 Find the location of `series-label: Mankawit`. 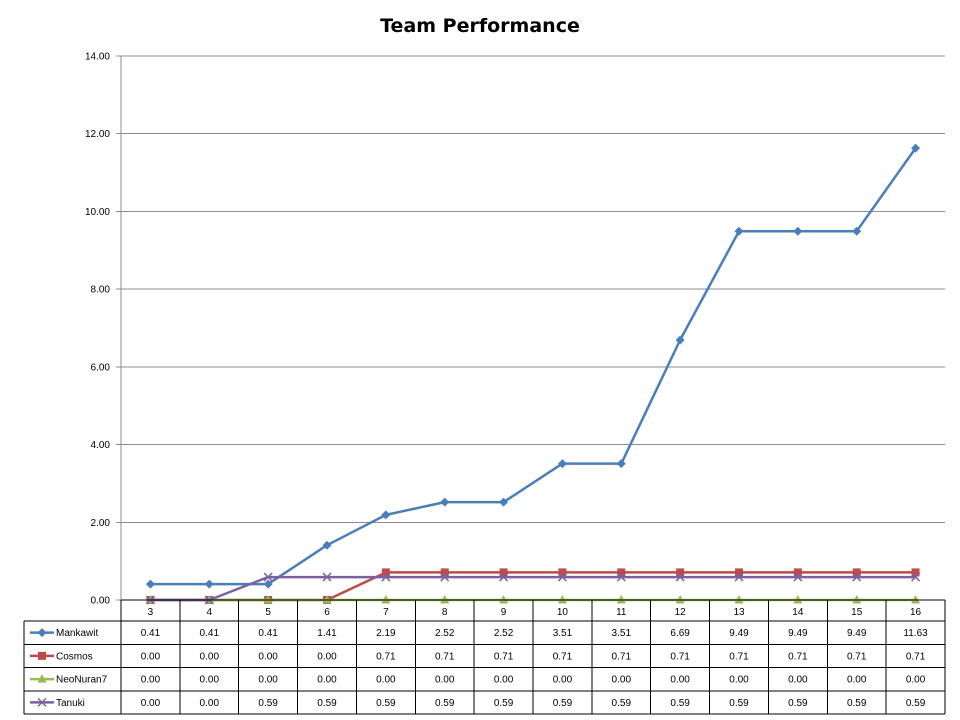

series-label: Mankawit is located at coordinates (77, 633).